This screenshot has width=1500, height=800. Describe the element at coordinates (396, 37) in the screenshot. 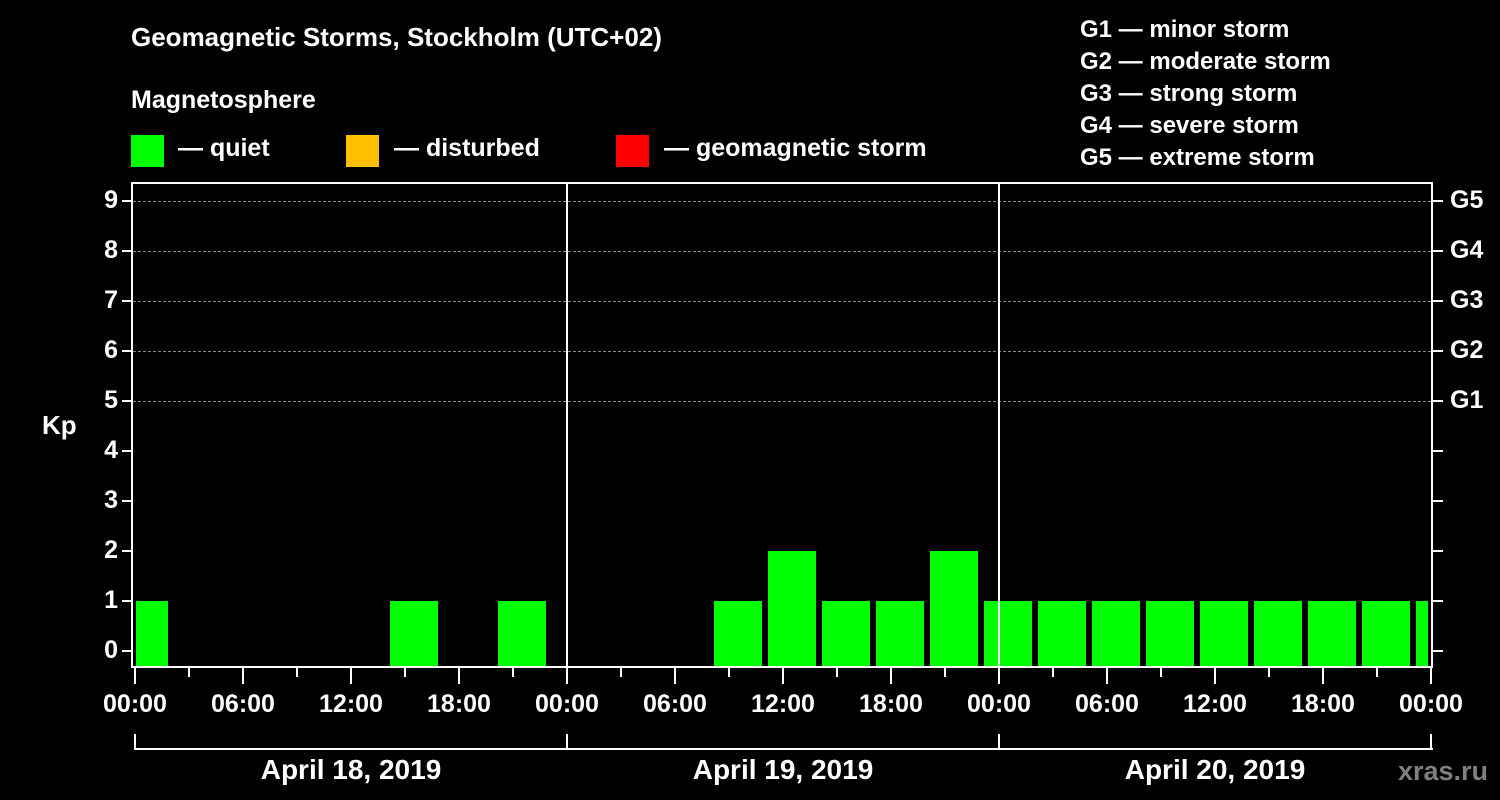

I see `chart-title: Geomagnetic Storms, Stockholm (UTC+02)` at that location.